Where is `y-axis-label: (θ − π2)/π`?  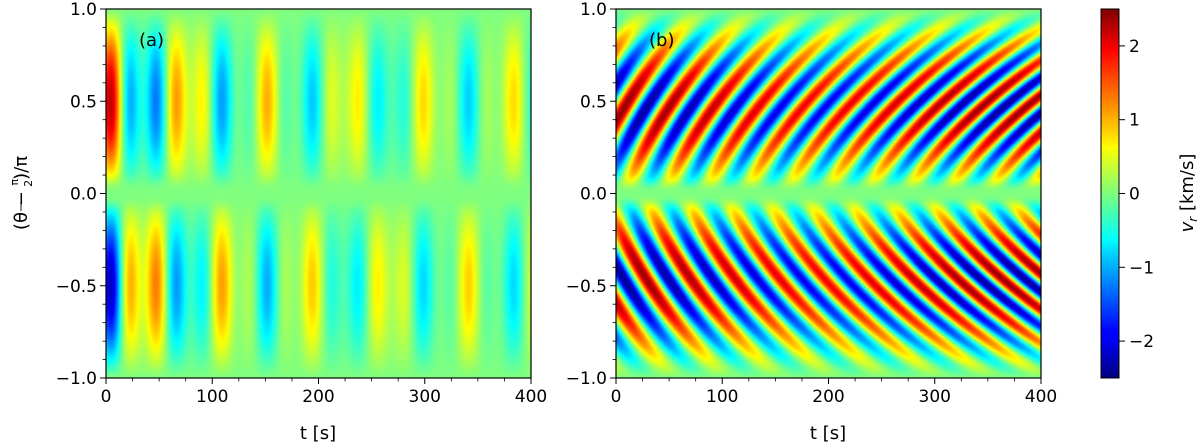 y-axis-label: (θ − π2)/π is located at coordinates (21, 193).